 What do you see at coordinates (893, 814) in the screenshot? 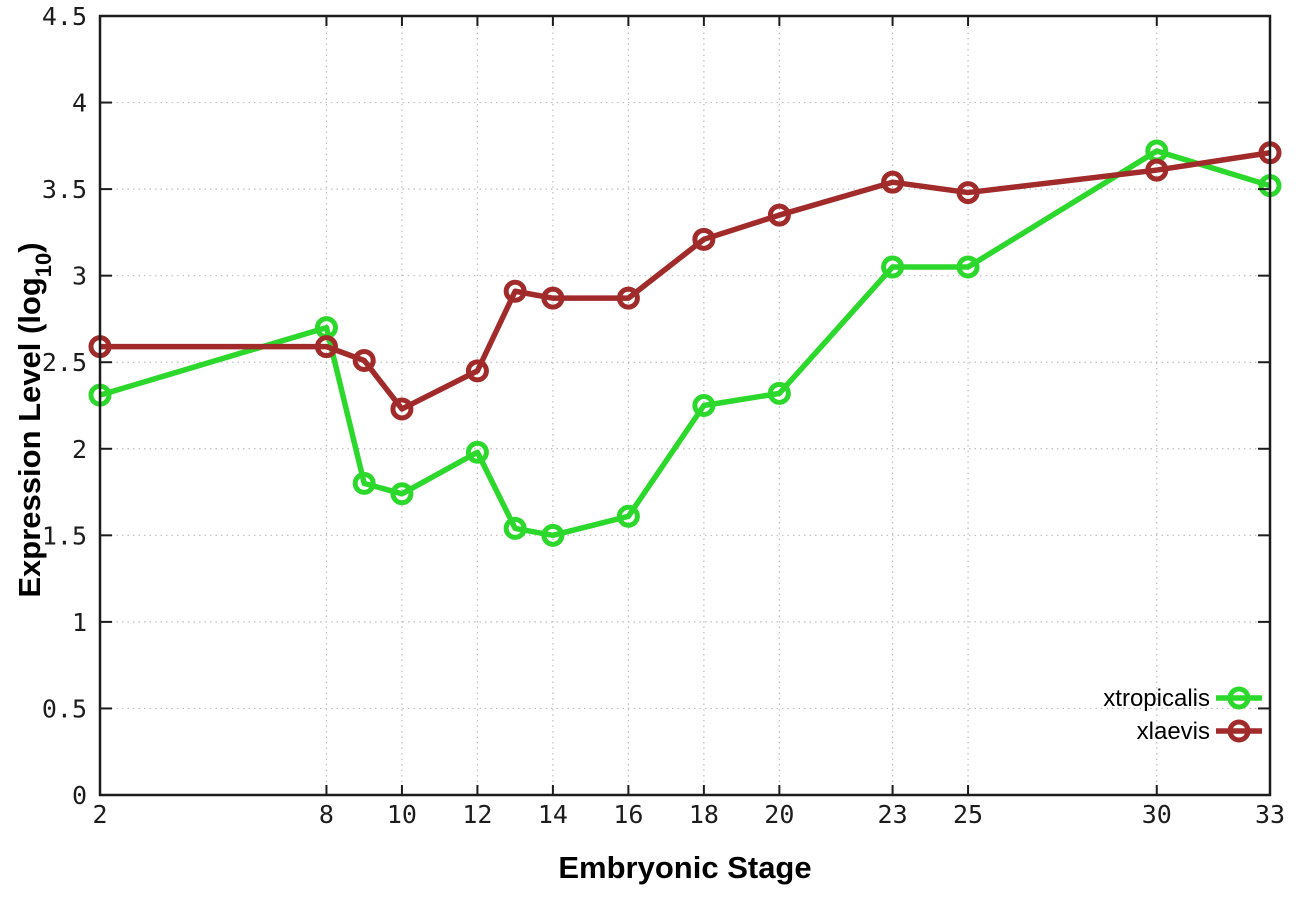
I see `x-tick-label: 23` at bounding box center [893, 814].